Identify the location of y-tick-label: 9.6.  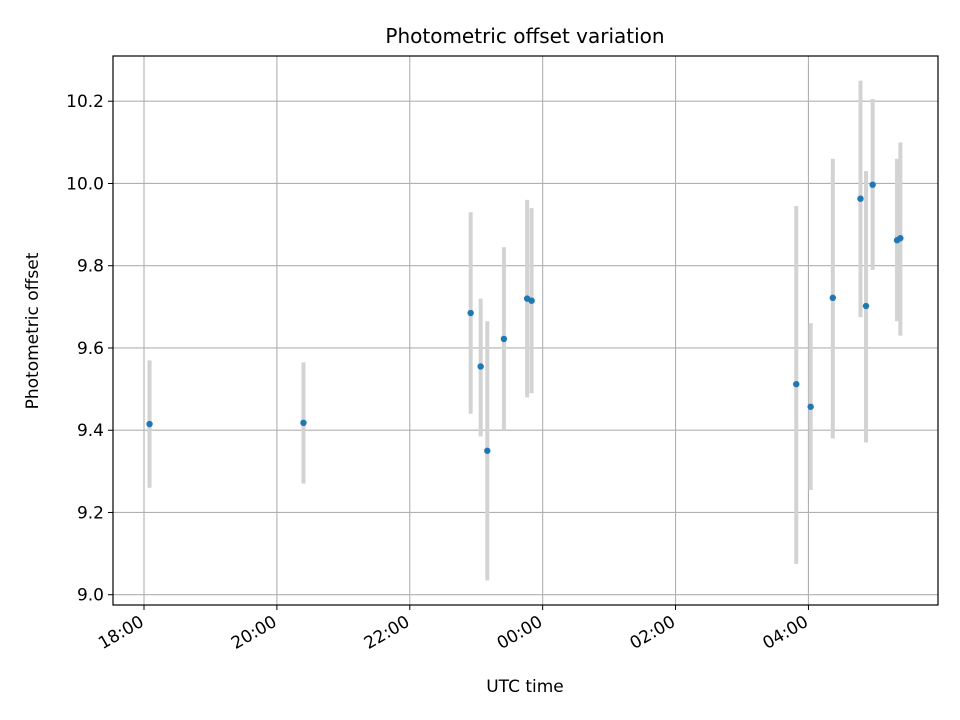
(90, 349).